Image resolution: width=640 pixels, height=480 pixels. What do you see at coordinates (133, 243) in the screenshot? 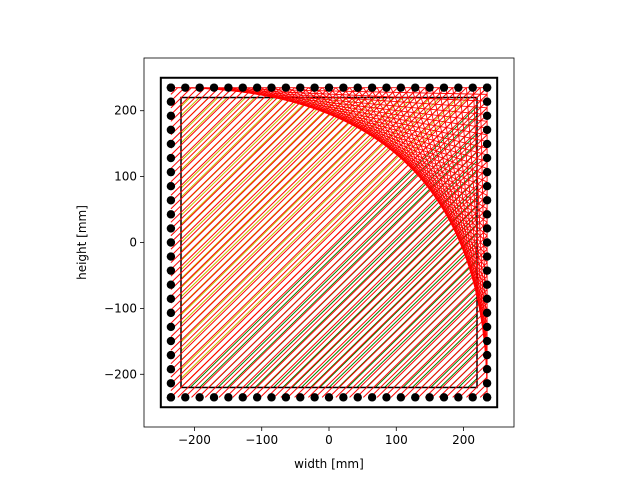
I see `y-tick-label: 0` at bounding box center [133, 243].